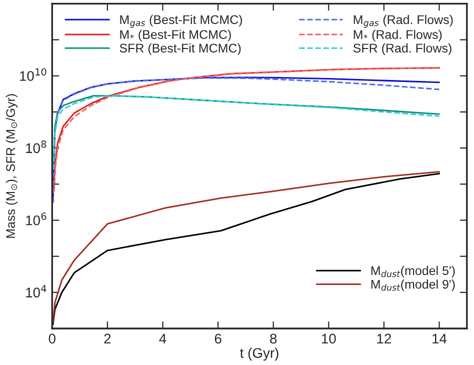  What do you see at coordinates (36, 219) in the screenshot?
I see `y-tick-label: 10$^{6}$` at bounding box center [36, 219].